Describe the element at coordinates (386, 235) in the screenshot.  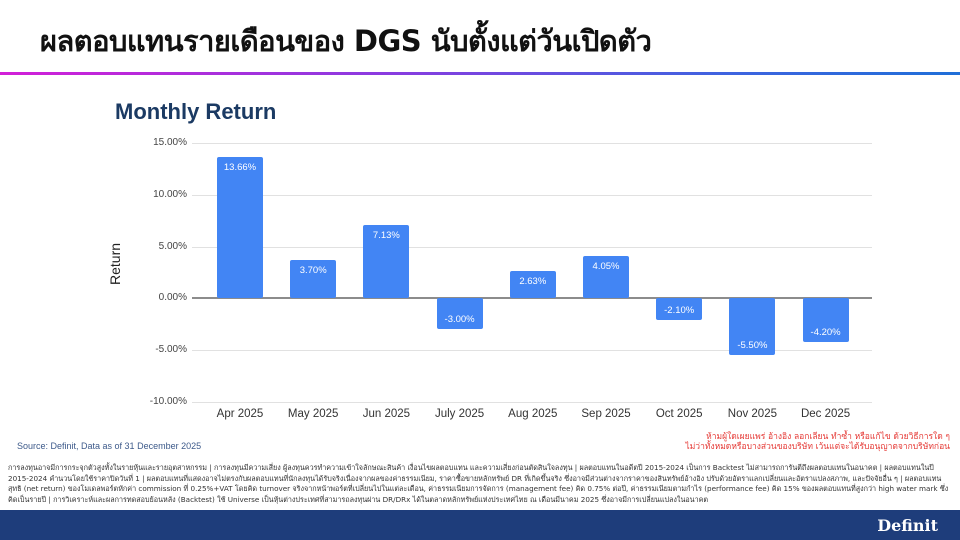
I see `bar-value-label: 7.13%` at that location.